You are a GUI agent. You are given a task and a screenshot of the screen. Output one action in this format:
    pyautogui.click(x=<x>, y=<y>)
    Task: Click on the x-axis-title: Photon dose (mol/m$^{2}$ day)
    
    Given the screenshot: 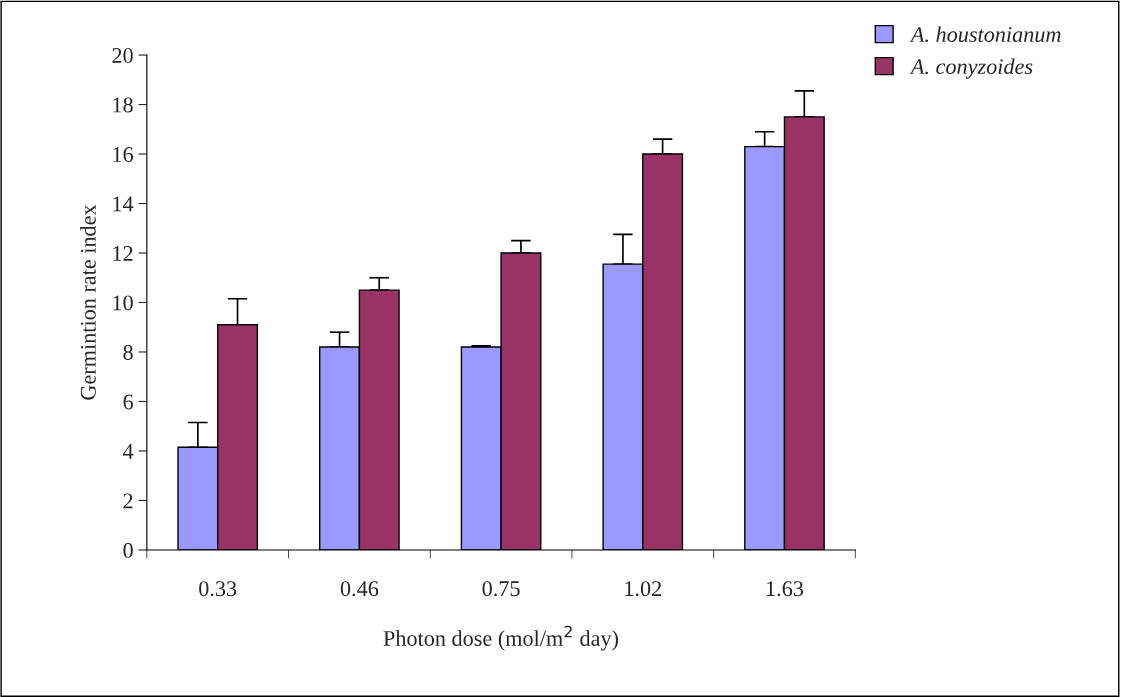 What is the action you would take?
    pyautogui.click(x=501, y=638)
    